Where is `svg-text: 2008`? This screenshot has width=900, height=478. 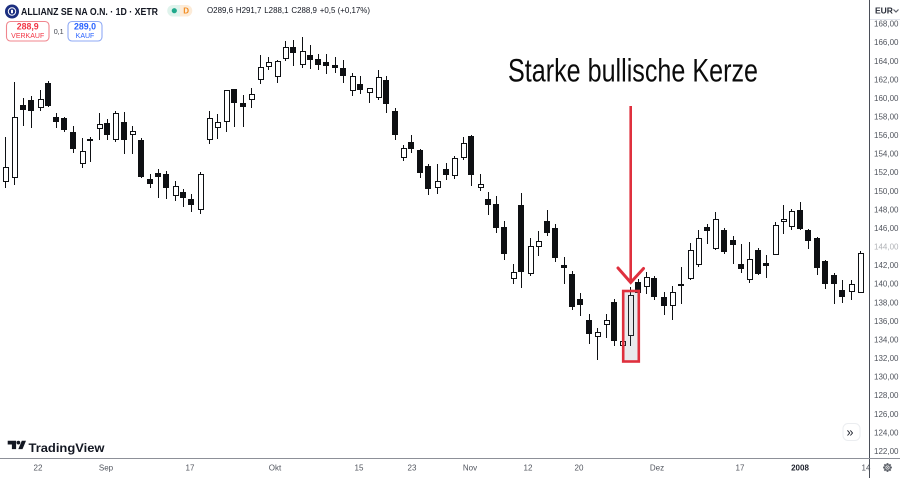
svg-text: 2008 is located at coordinates (800, 468).